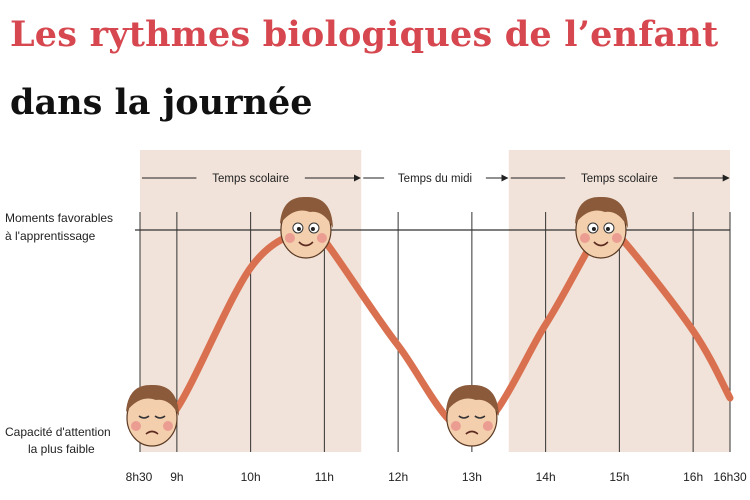 The image size is (750, 500). What do you see at coordinates (58, 432) in the screenshot?
I see `y-label-weak-line1: Capacité d'attention` at bounding box center [58, 432].